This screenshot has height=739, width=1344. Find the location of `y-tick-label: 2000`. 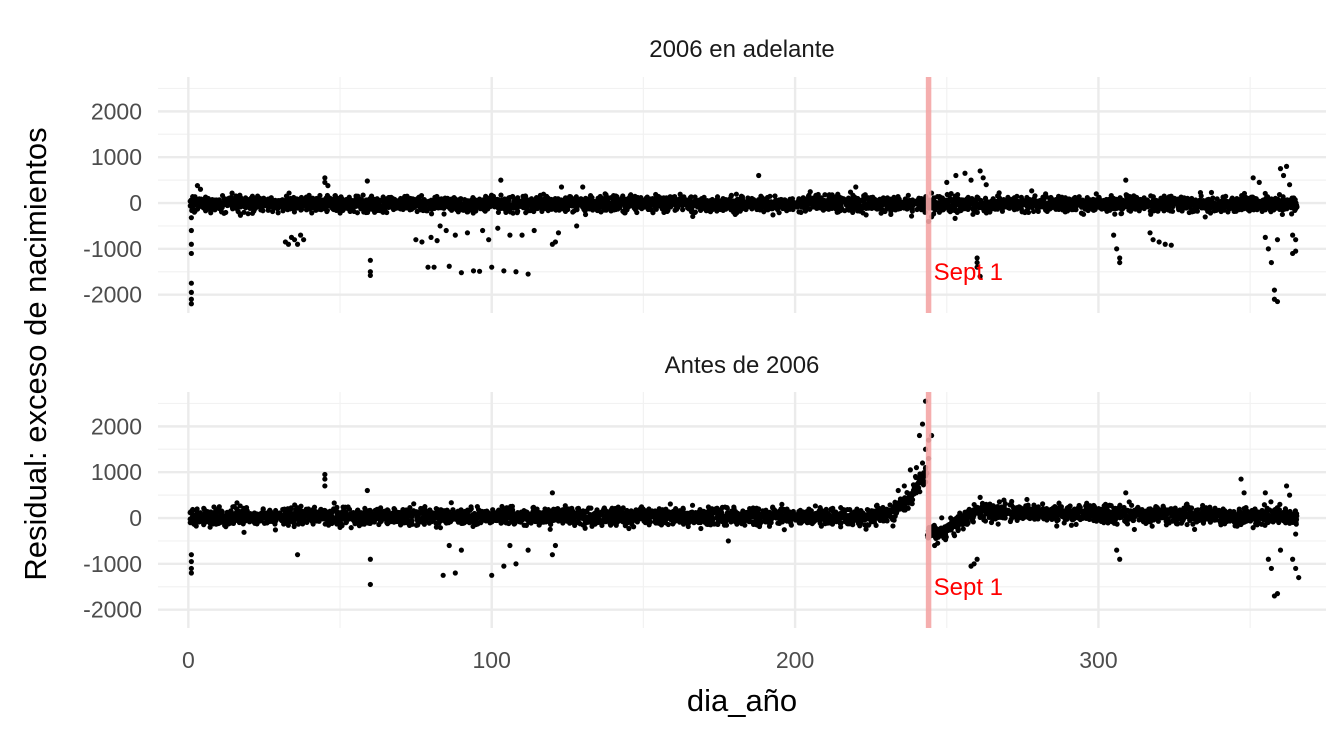

y-tick-label: 2000 is located at coordinates (116, 111).